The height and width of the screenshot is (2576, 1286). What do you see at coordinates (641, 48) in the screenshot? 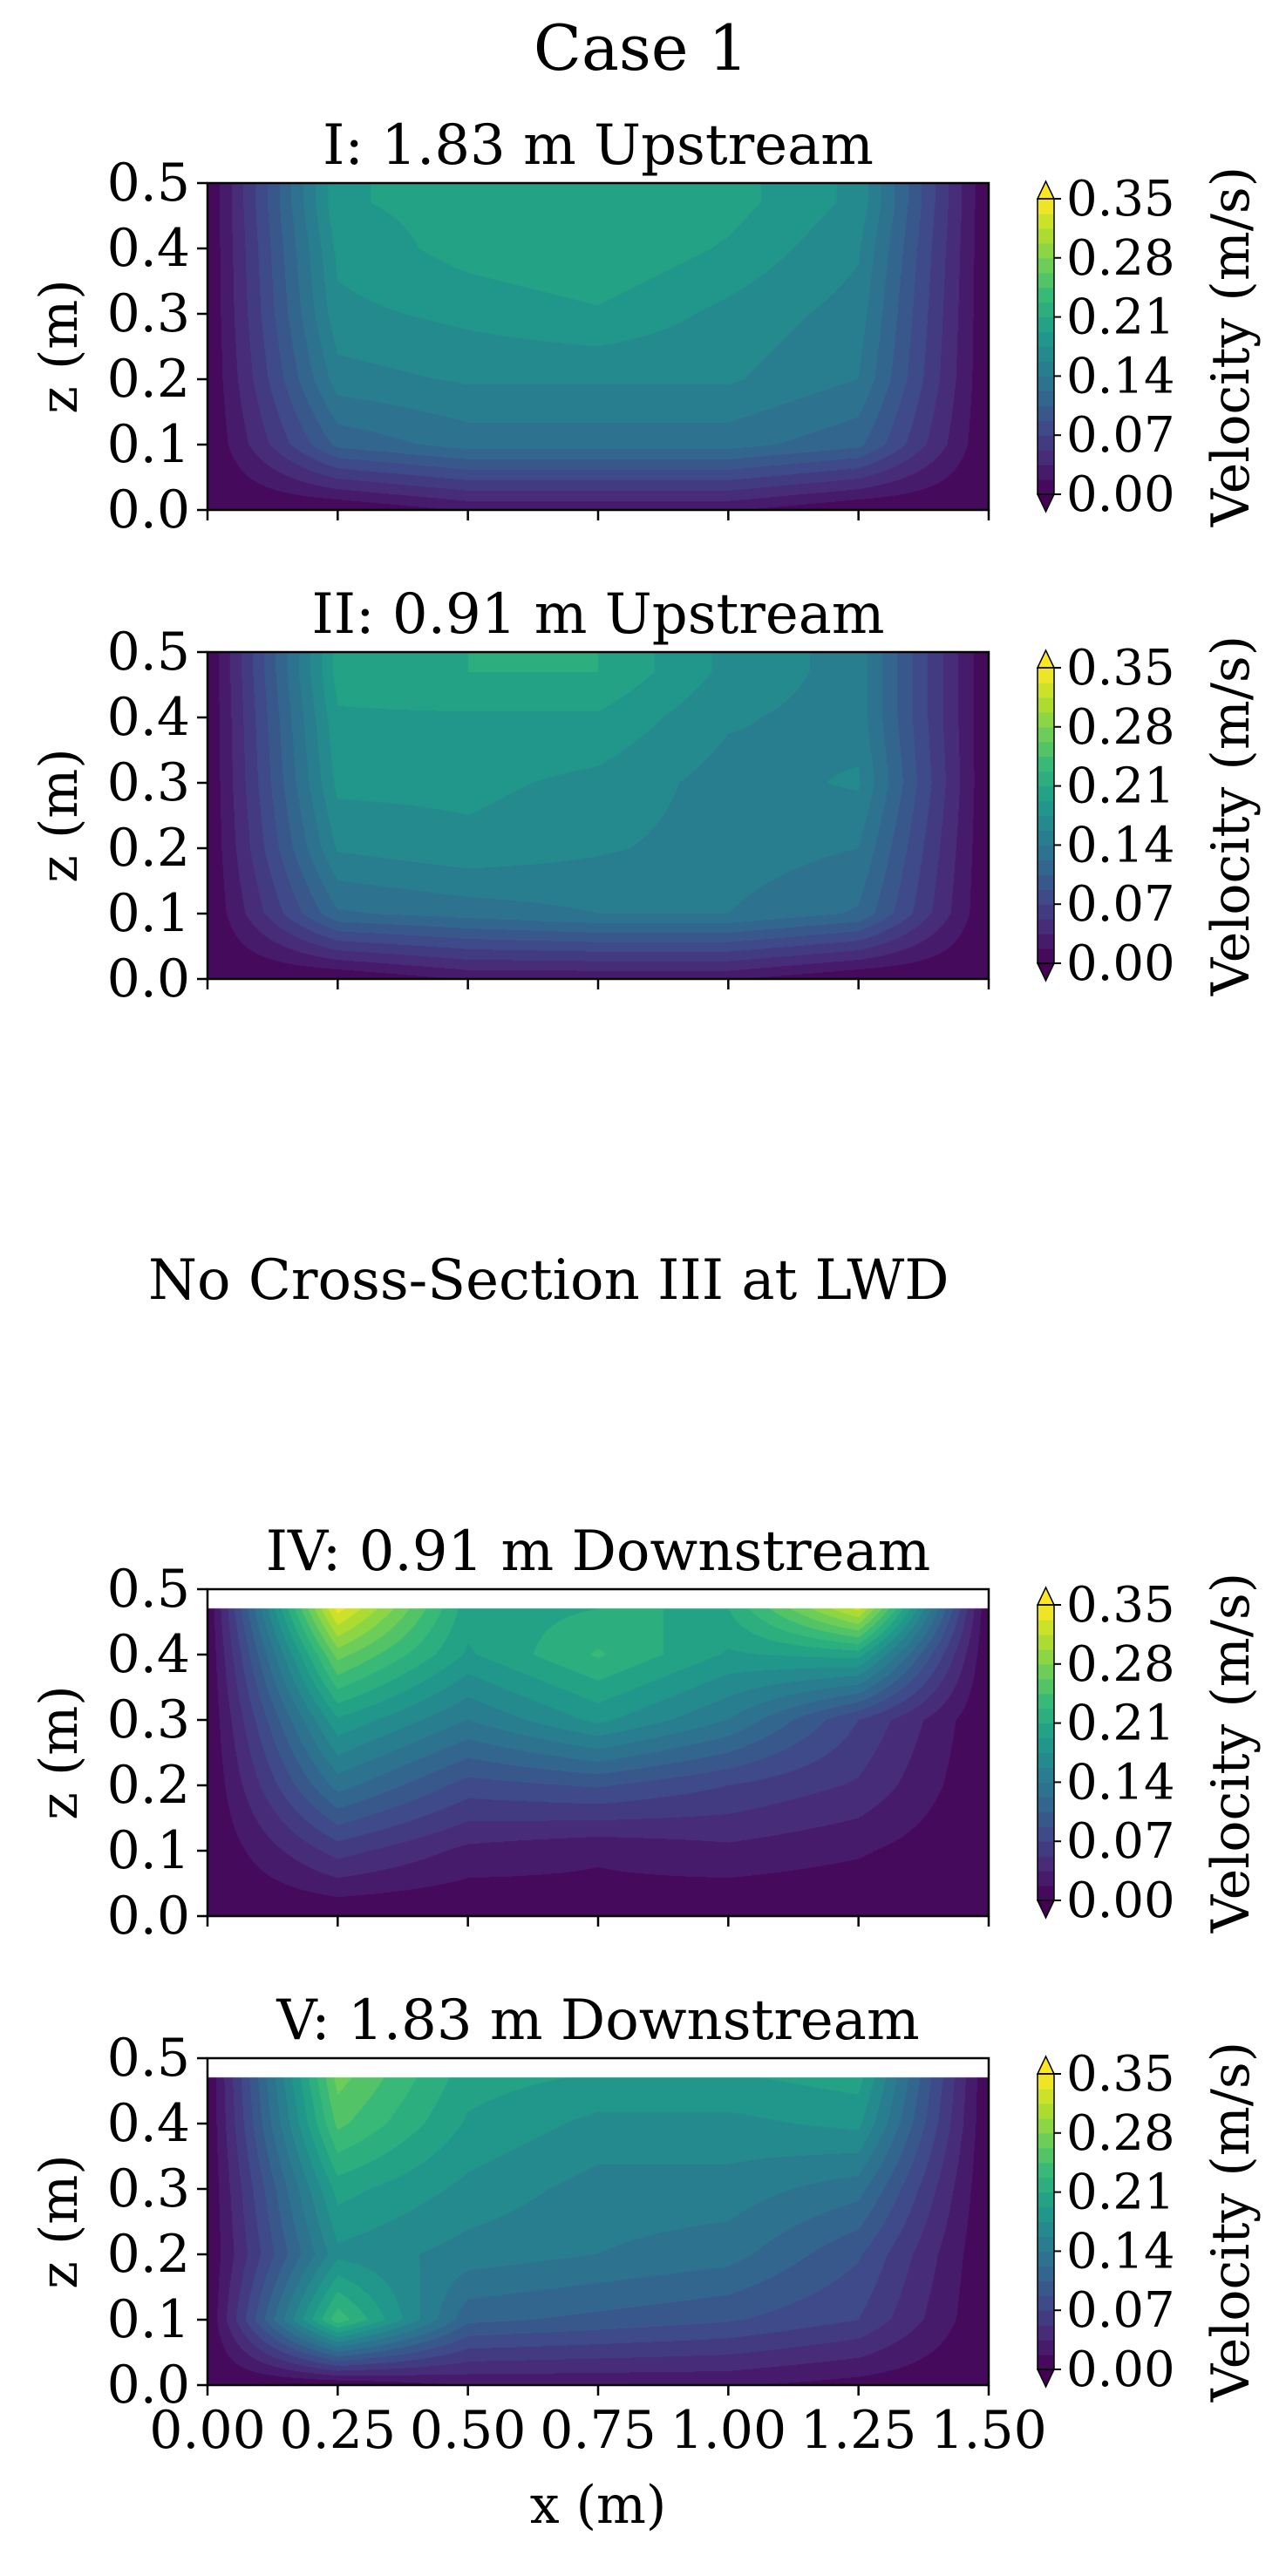
I see `figure-title: Case 1` at bounding box center [641, 48].